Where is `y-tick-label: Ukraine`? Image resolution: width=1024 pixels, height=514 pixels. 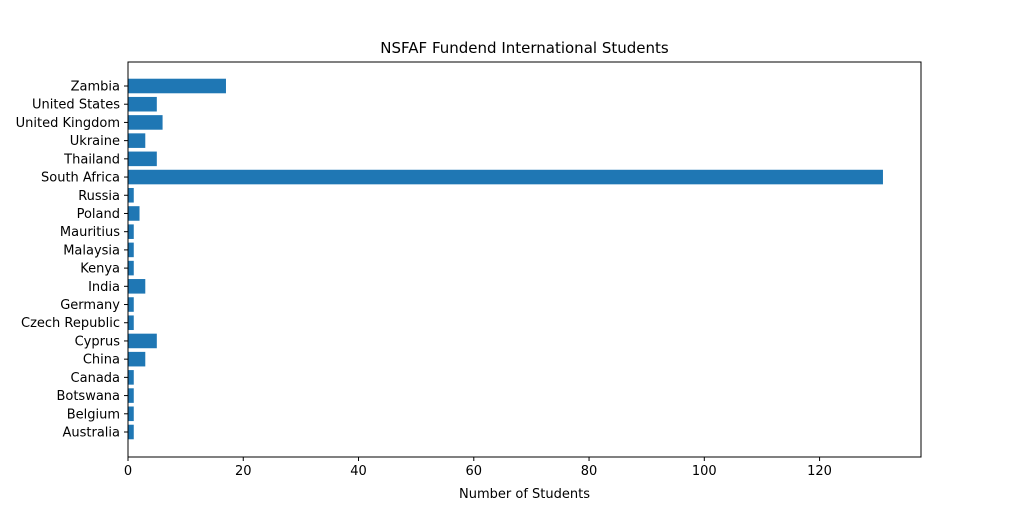
y-tick-label: Ukraine is located at coordinates (95, 141).